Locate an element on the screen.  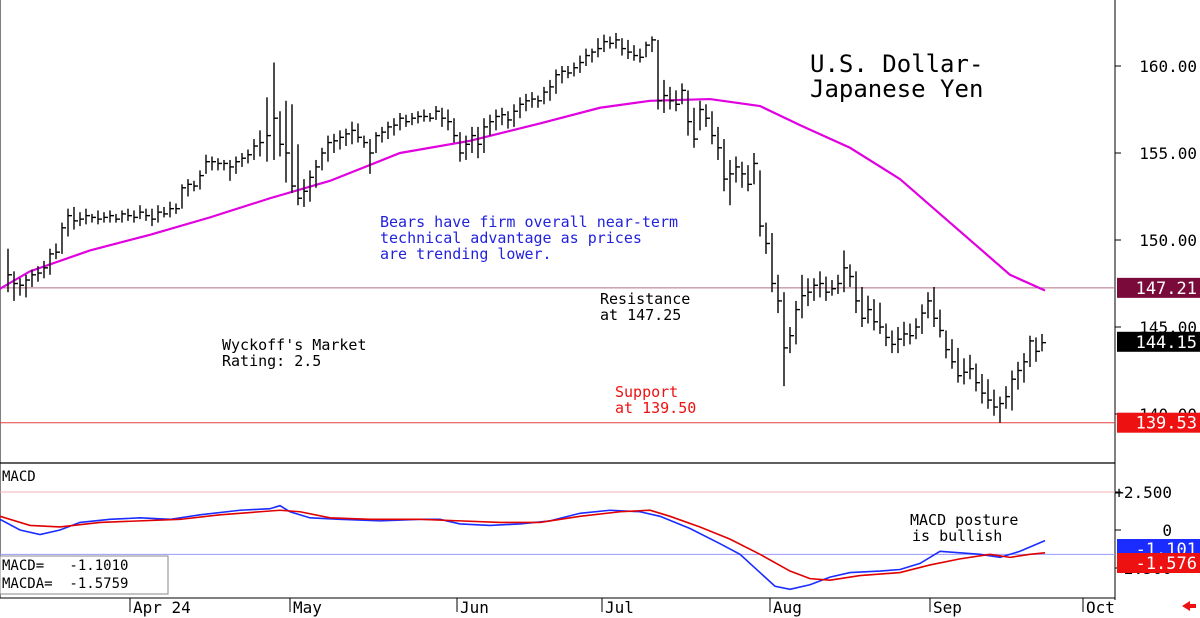
market-rating-annotation: Wyckoff's Market Rating: 2.5 is located at coordinates (294, 353).